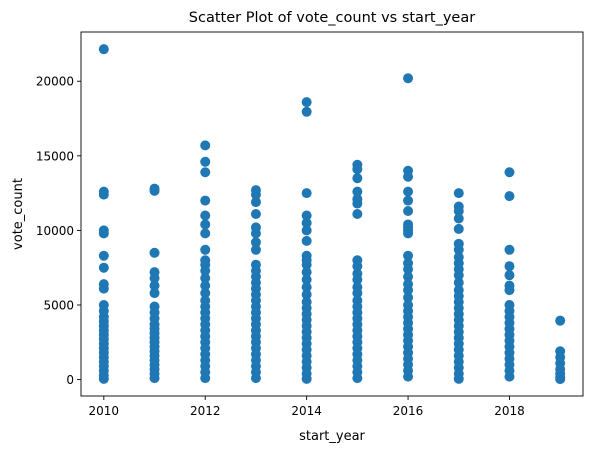  Describe the element at coordinates (205, 411) in the screenshot. I see `x-tick-label: 2012` at that location.